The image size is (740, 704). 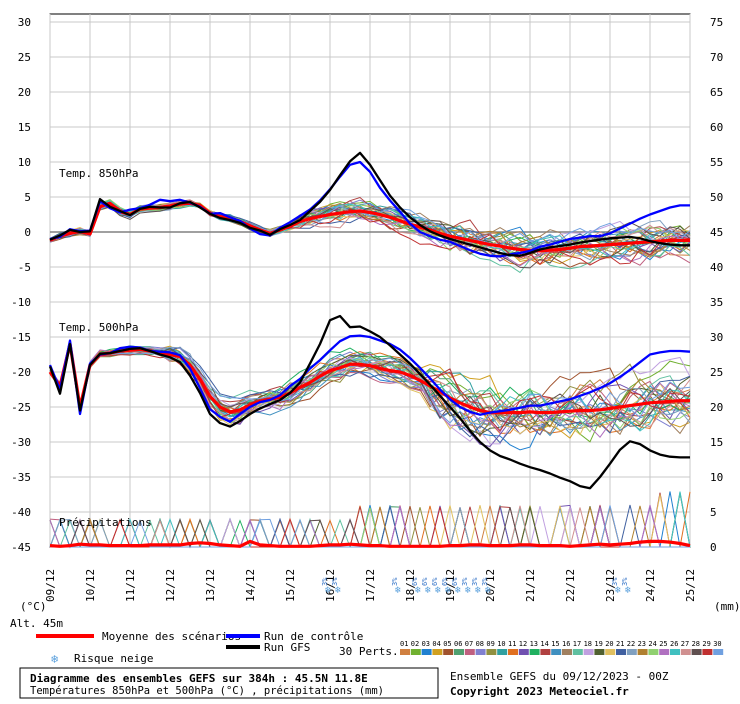 What do you see at coordinates (716, 232) in the screenshot?
I see `right-tick-label: 45` at bounding box center [716, 232].